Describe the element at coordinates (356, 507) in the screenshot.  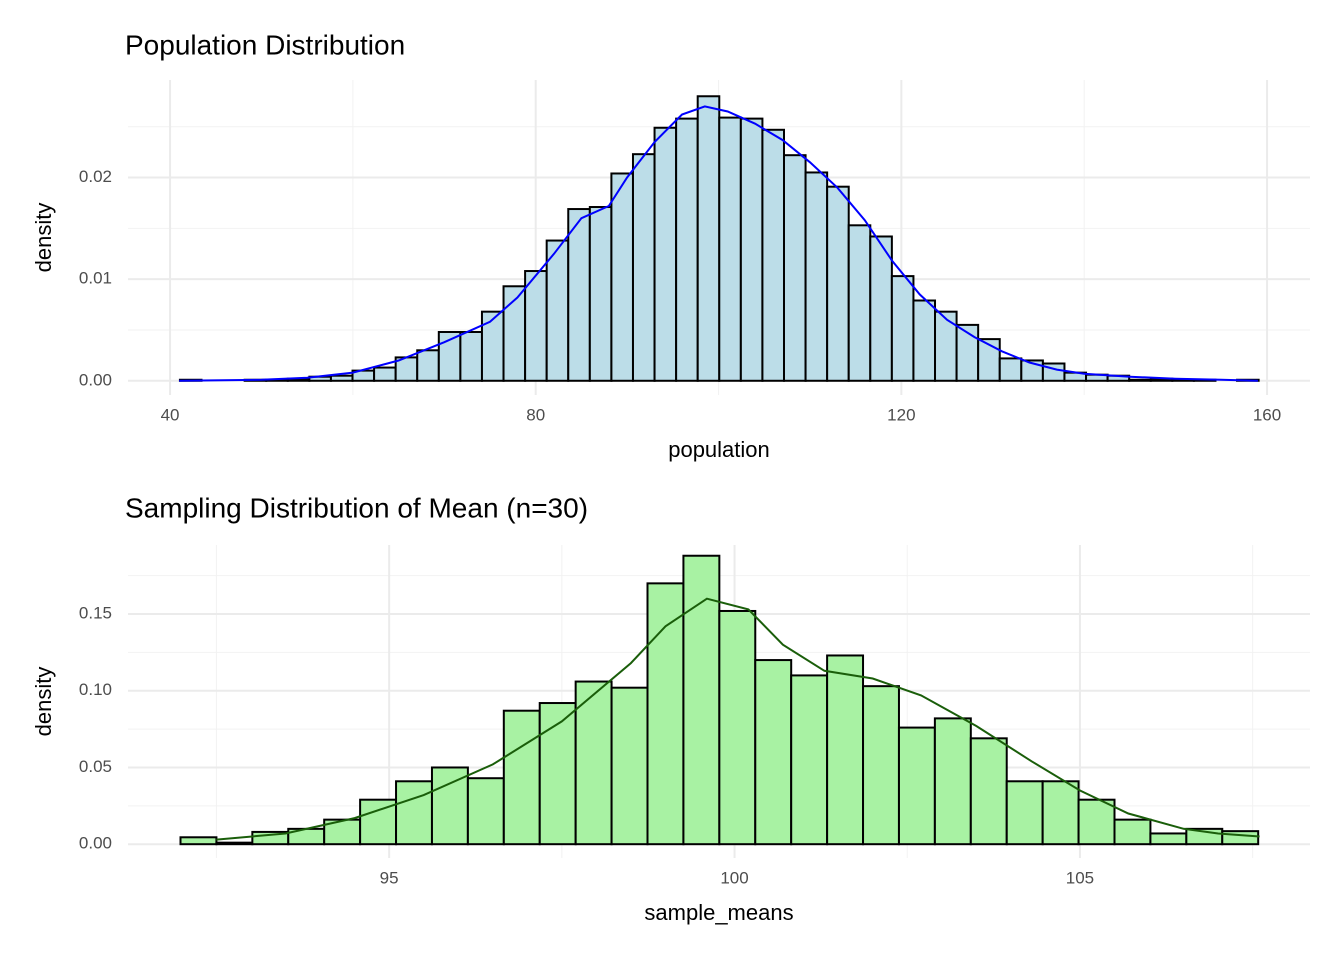
I see `chart-title: Sampling Distribution of Mean (n=30)` at that location.